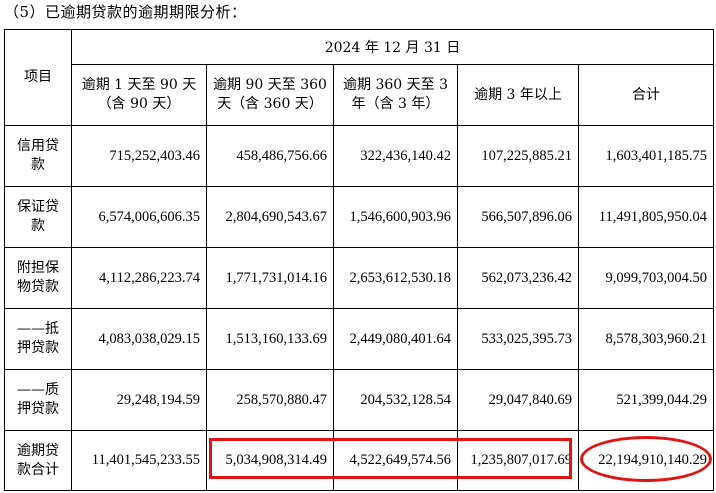 This screenshot has width=716, height=493. I want to click on column-header: 合计, so click(646, 95).